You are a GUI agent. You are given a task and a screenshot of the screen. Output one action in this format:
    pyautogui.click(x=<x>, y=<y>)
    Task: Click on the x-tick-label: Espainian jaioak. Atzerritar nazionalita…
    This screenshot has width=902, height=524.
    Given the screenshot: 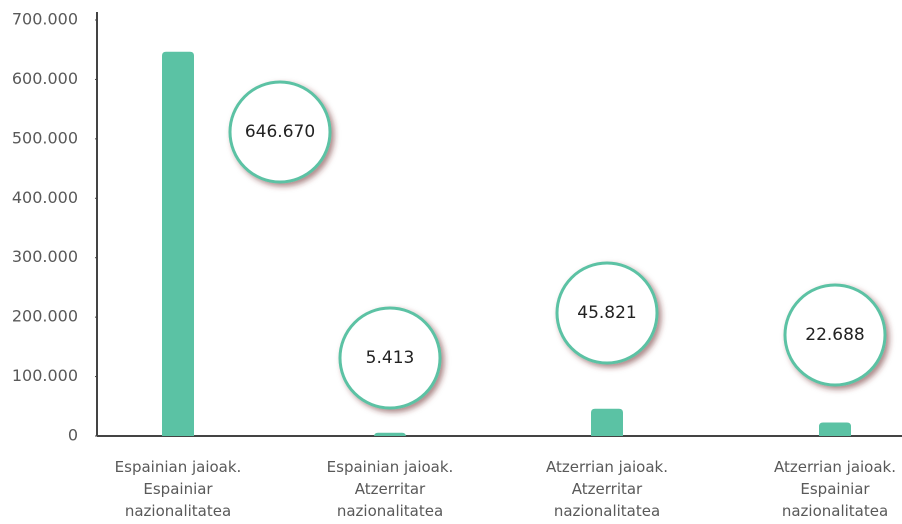 What is the action you would take?
    pyautogui.click(x=390, y=489)
    